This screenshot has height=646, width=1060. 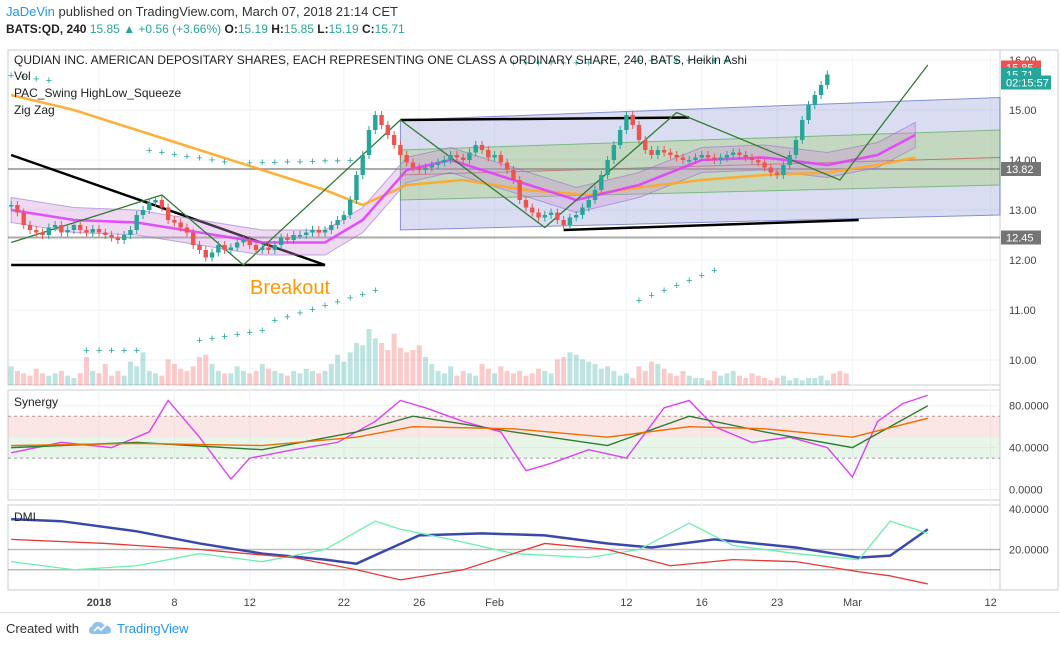 I want to click on author-link: JaDeVin, so click(x=30, y=11).